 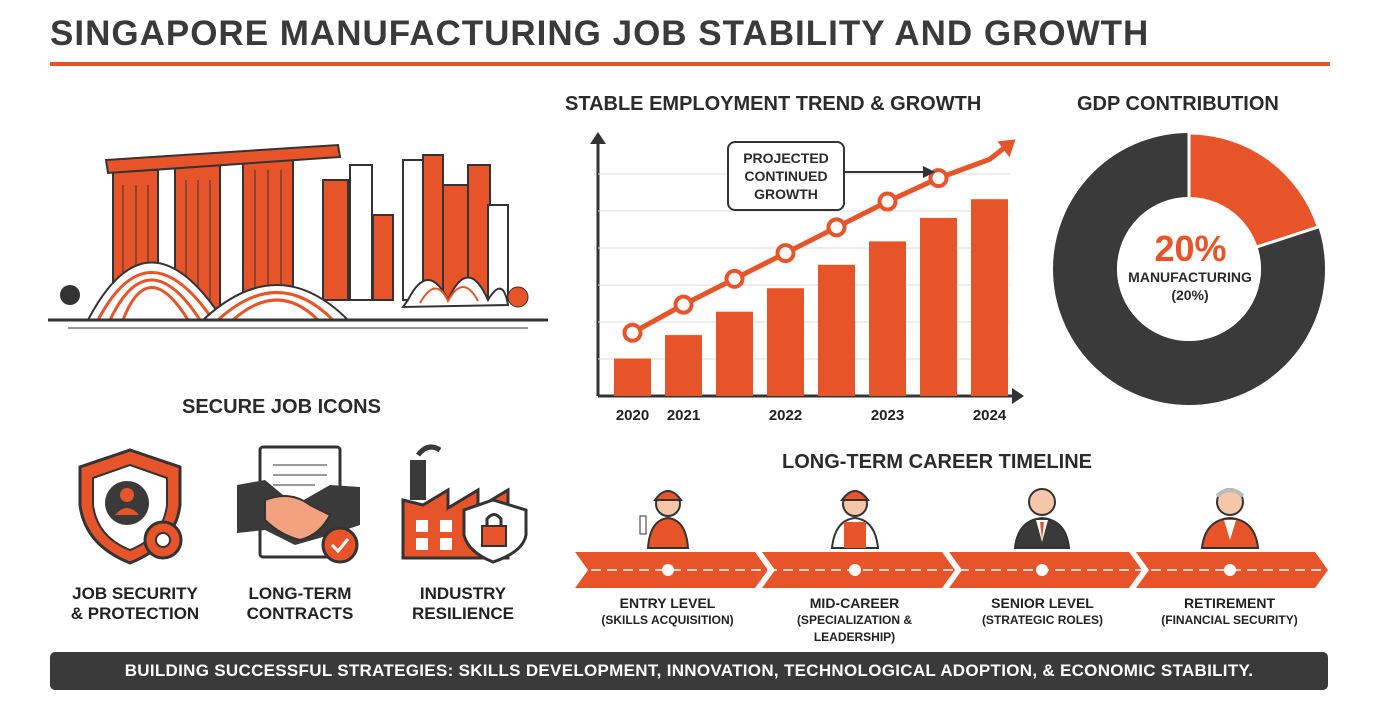 What do you see at coordinates (598, 138) in the screenshot?
I see `y-axis-arrow-icon` at bounding box center [598, 138].